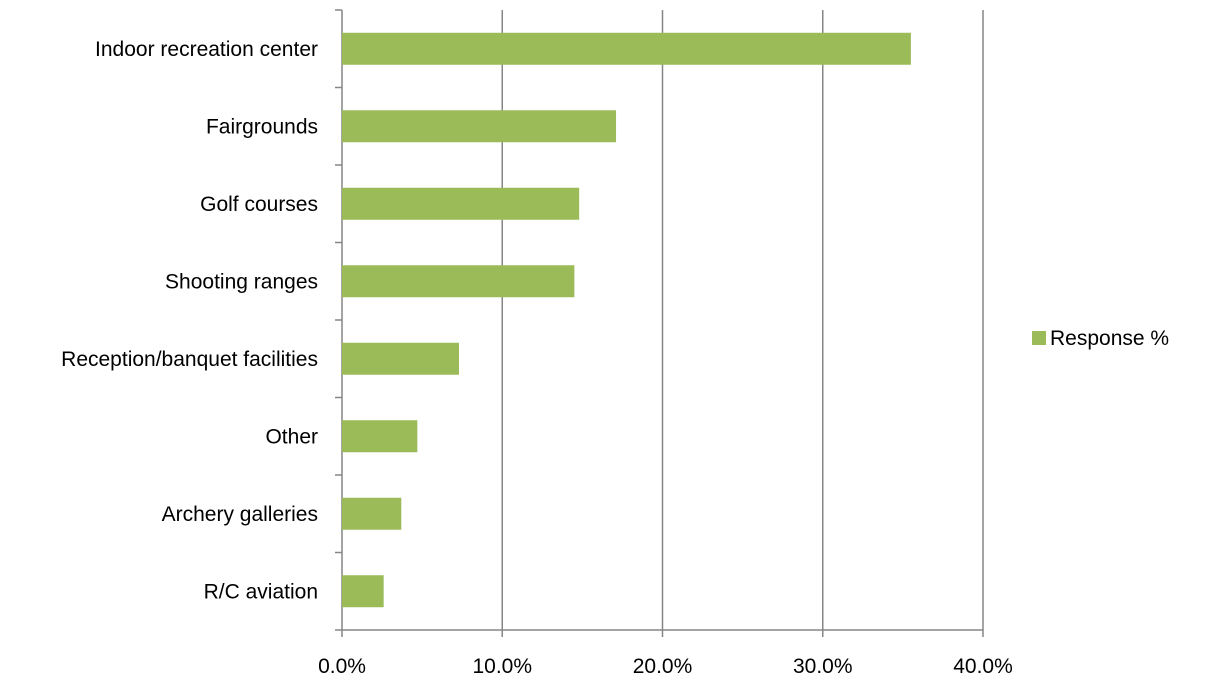  Describe the element at coordinates (823, 666) in the screenshot. I see `x-tick-label: 30.0%` at that location.